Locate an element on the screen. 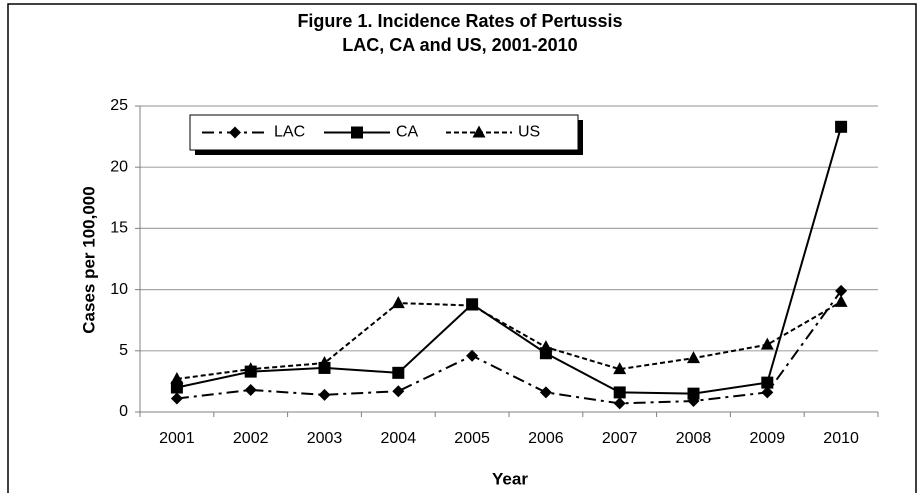  y-tick-label: 20 is located at coordinates (119, 166).